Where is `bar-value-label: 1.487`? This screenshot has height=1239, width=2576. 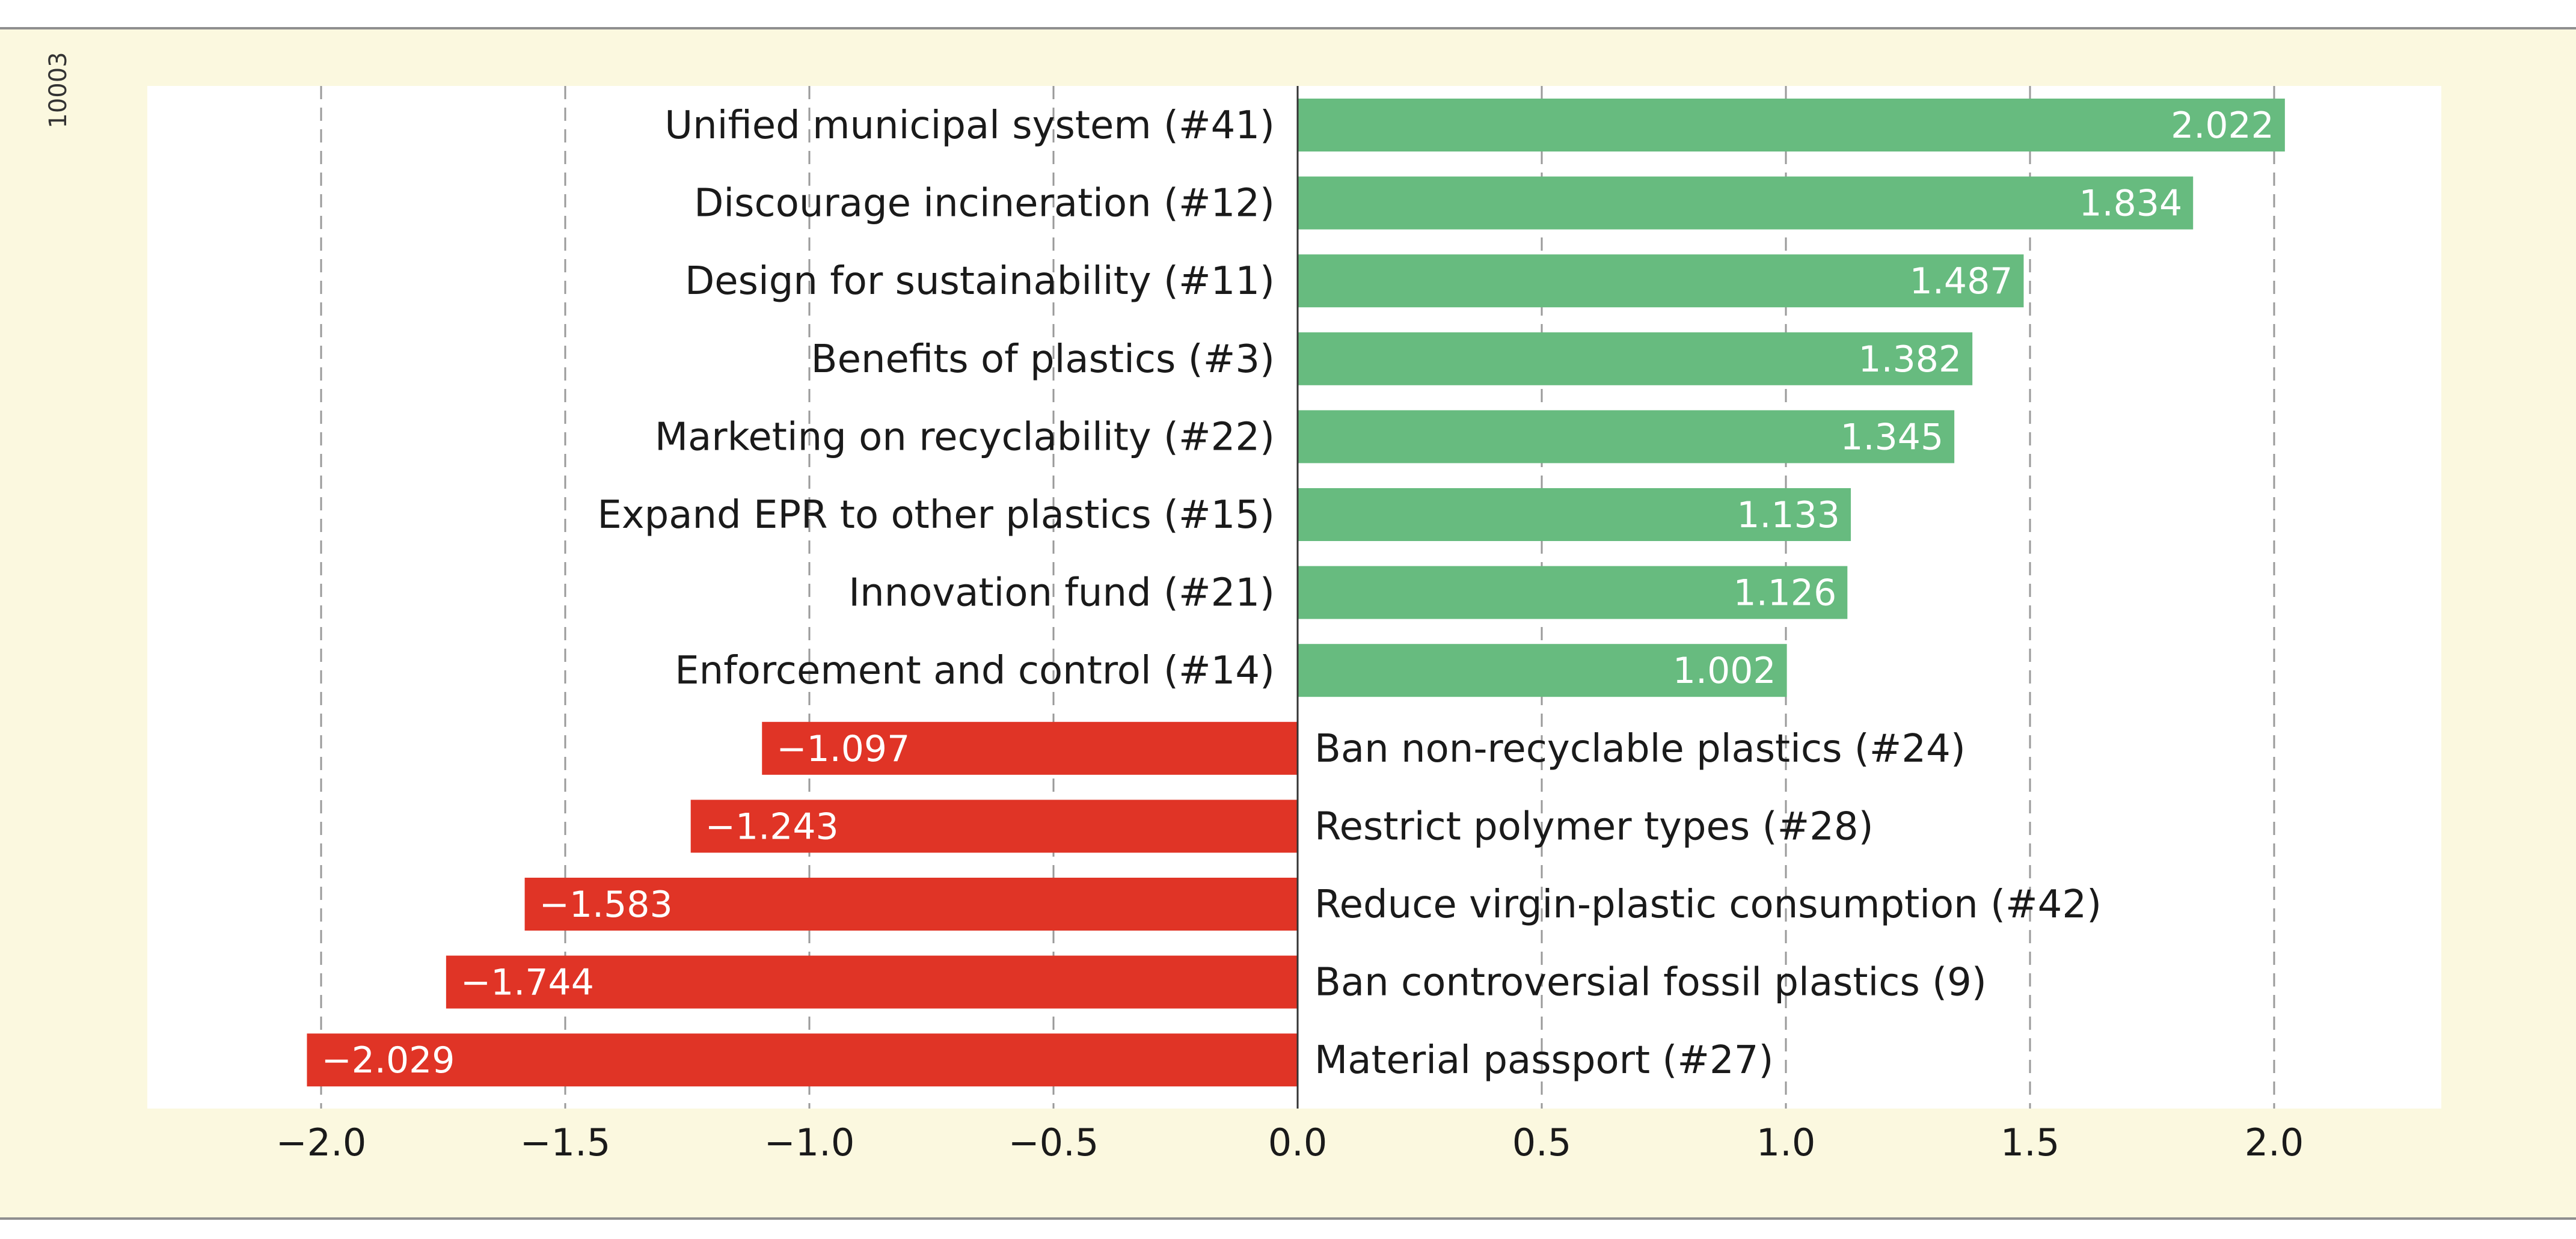 bar-value-label: 1.487 is located at coordinates (1961, 281).